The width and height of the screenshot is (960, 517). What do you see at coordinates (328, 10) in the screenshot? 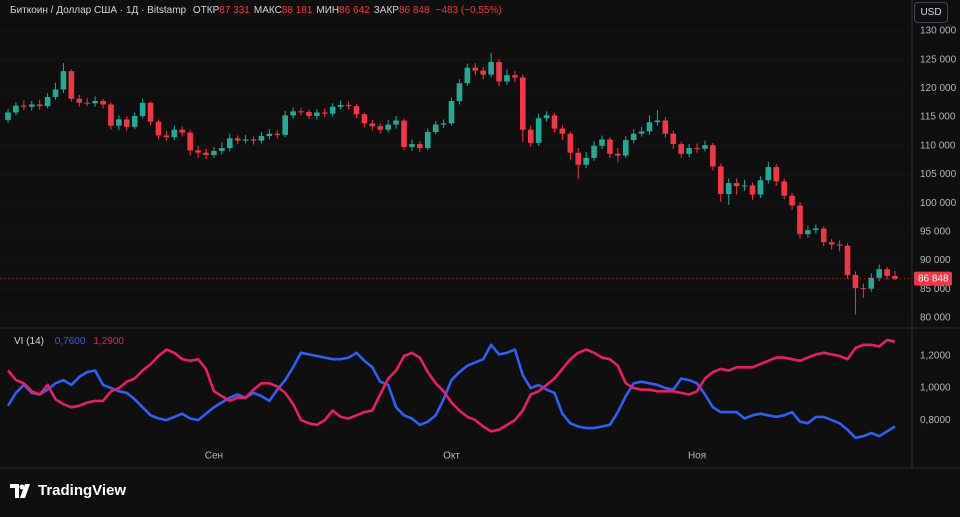
I see `legend-label: МИН` at bounding box center [328, 10].